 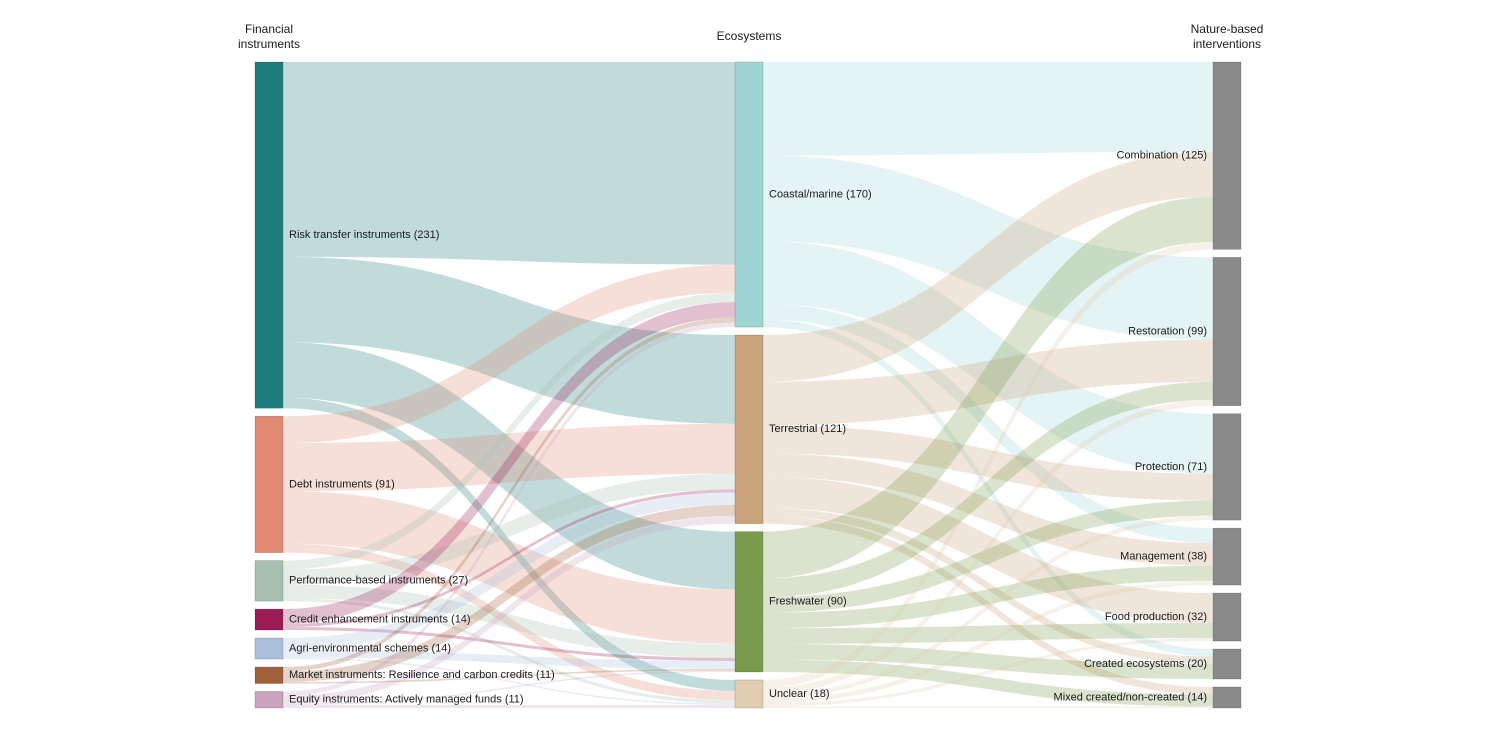 I want to click on flow-perf-to-fresh, so click(x=509, y=621).